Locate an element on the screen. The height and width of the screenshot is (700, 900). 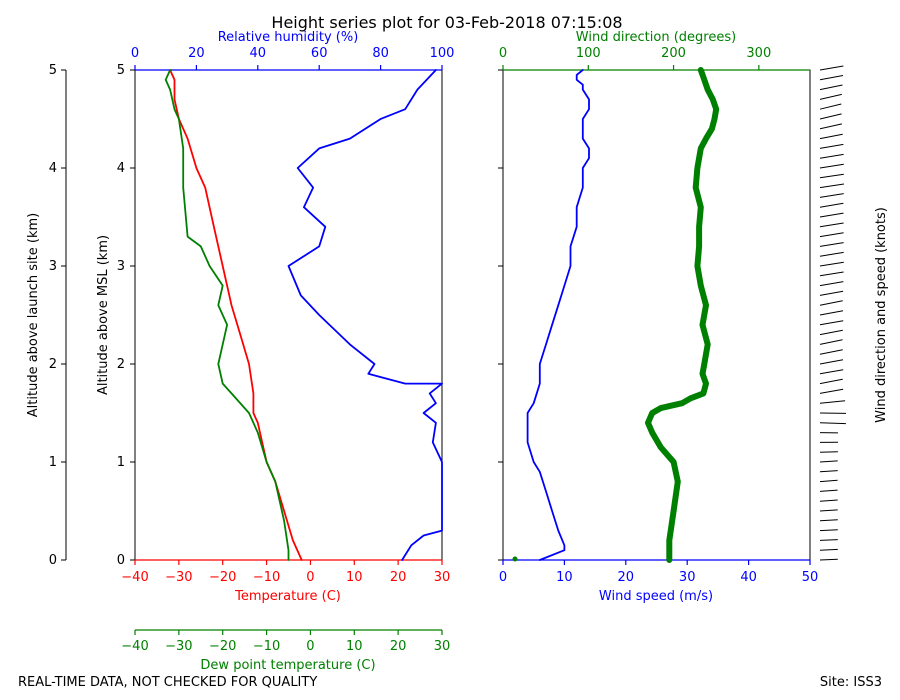
x-tick-label: 300 is located at coordinates (758, 53).